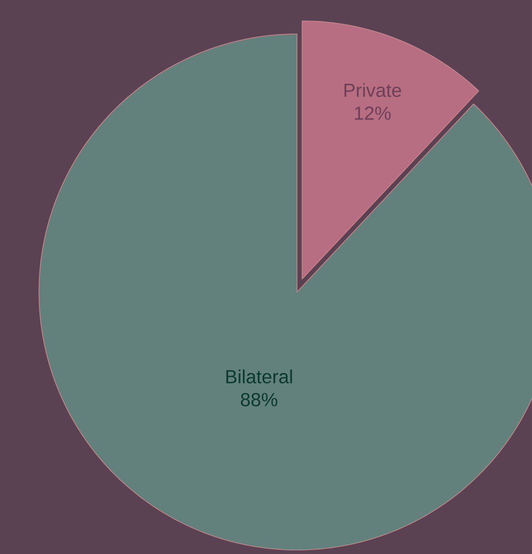 The height and width of the screenshot is (554, 532). What do you see at coordinates (373, 90) in the screenshot?
I see `slice-label: Private` at bounding box center [373, 90].